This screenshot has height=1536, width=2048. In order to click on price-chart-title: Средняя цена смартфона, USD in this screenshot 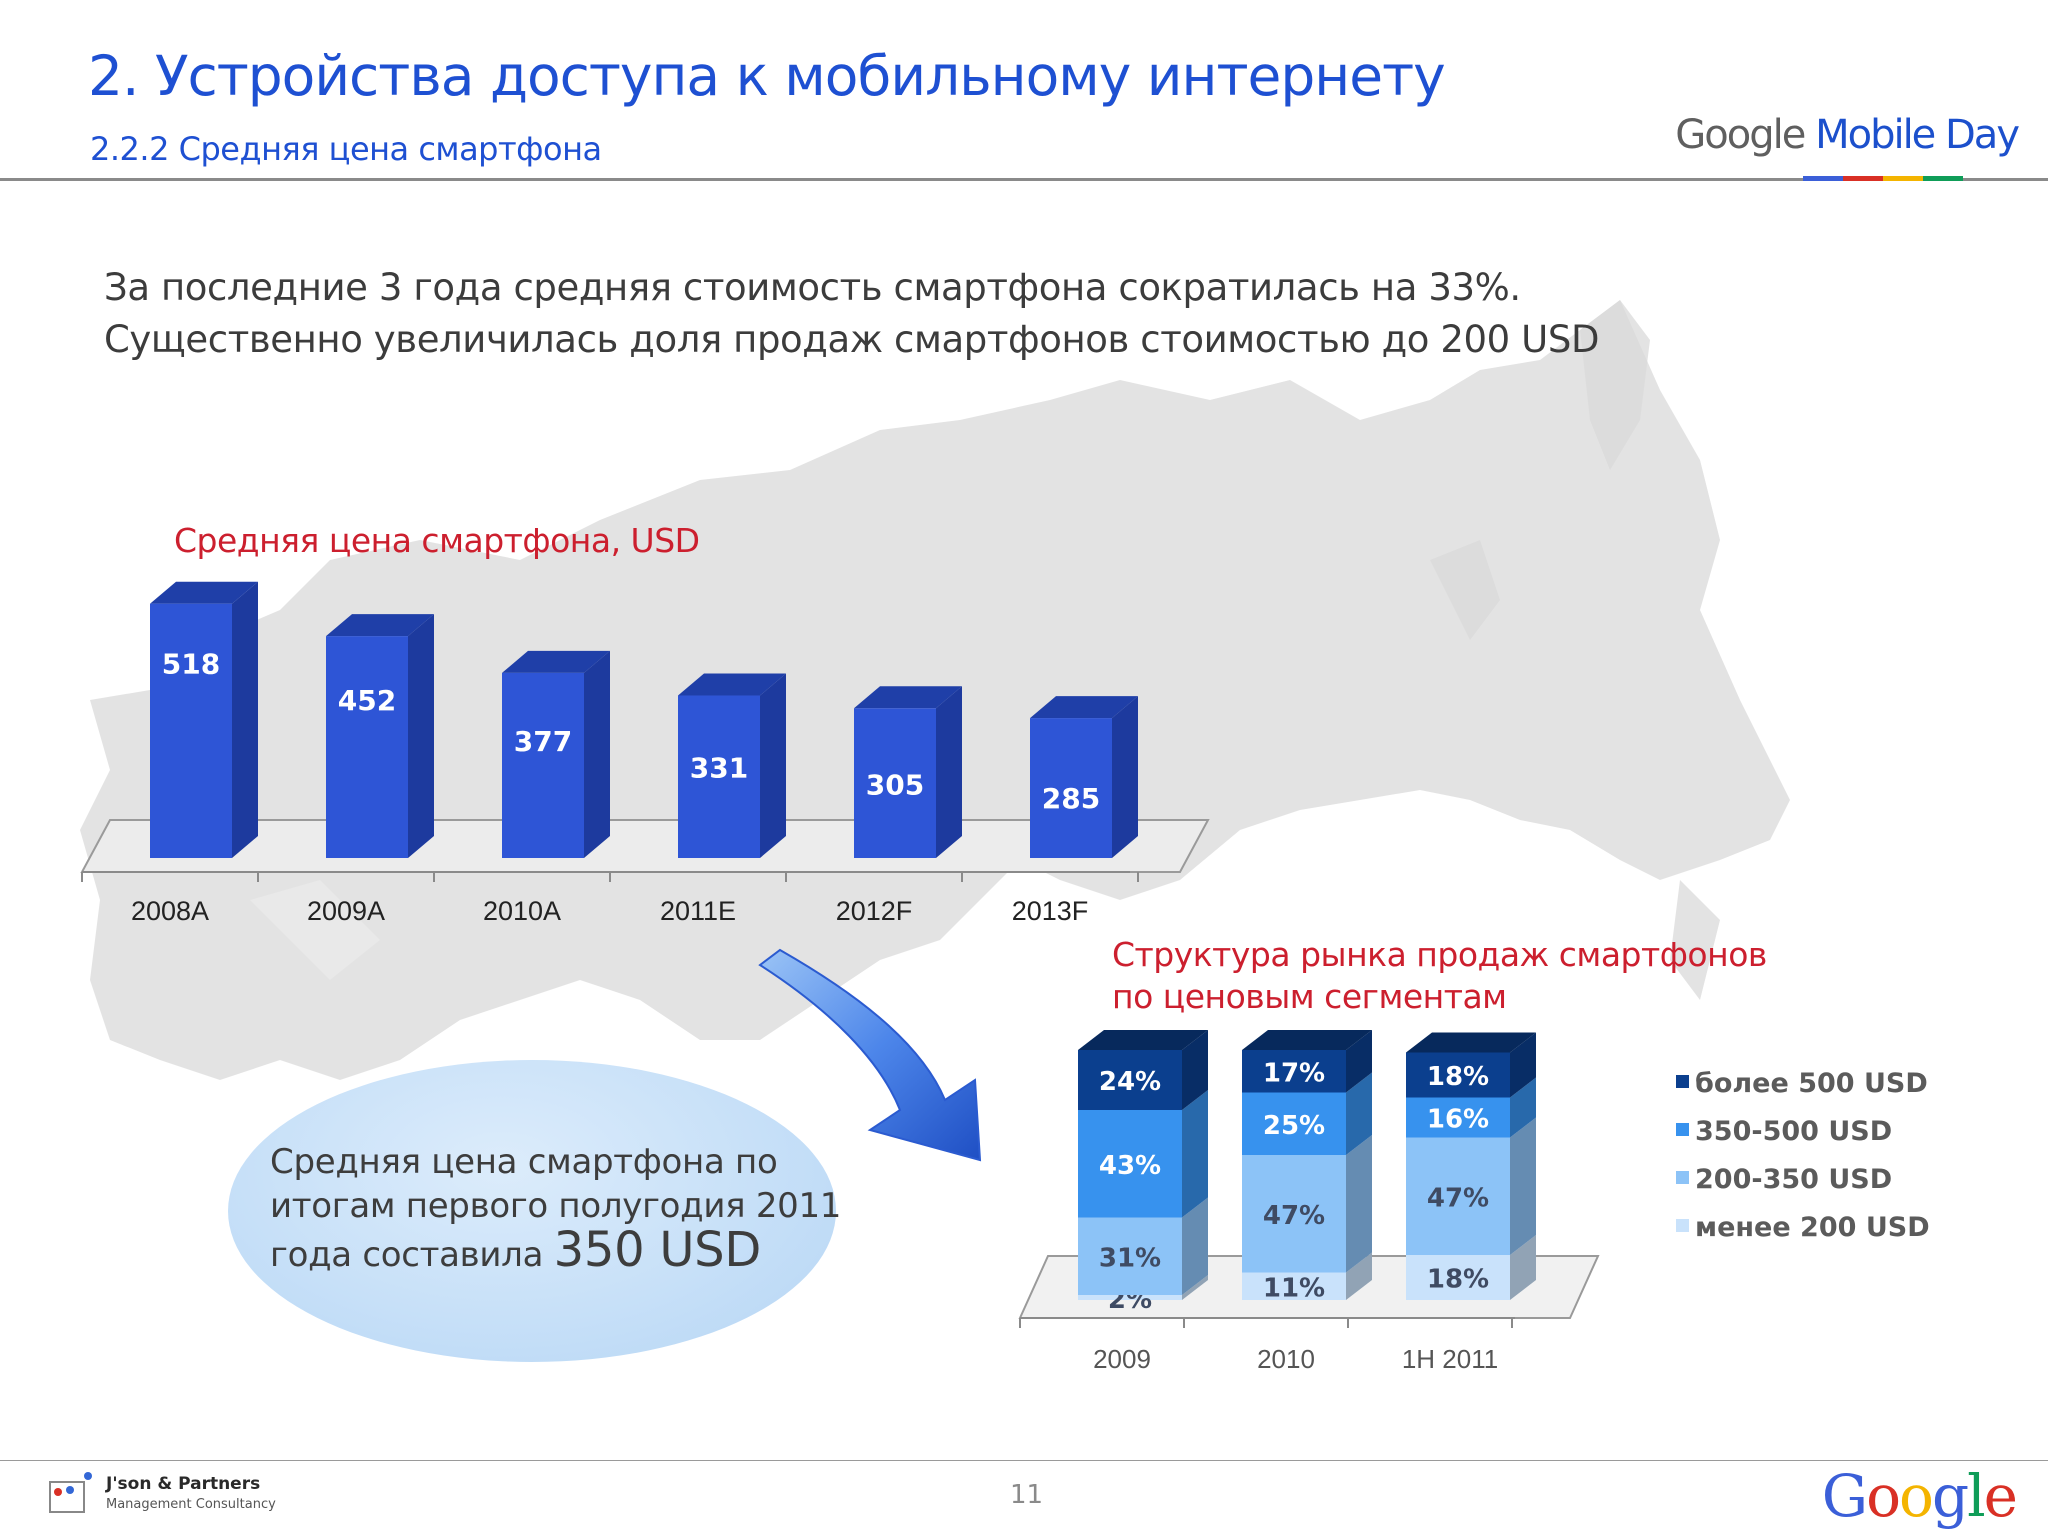, I will do `click(437, 540)`.